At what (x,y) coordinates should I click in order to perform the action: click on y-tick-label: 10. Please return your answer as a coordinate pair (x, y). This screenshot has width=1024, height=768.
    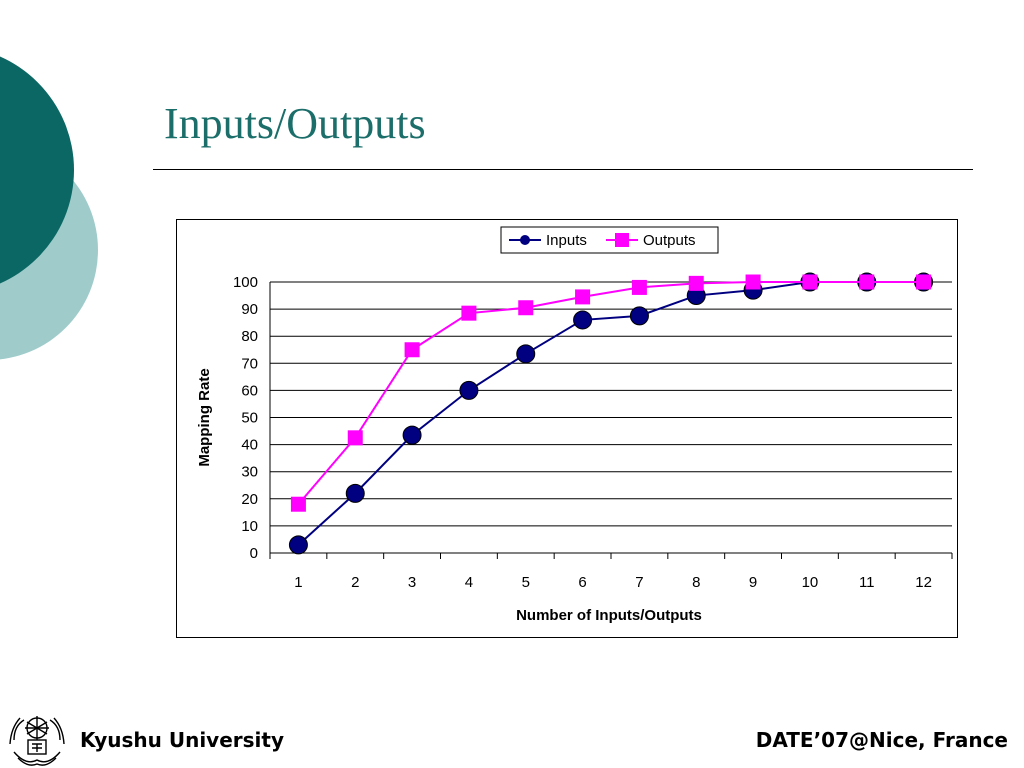
    Looking at the image, I should click on (249, 526).